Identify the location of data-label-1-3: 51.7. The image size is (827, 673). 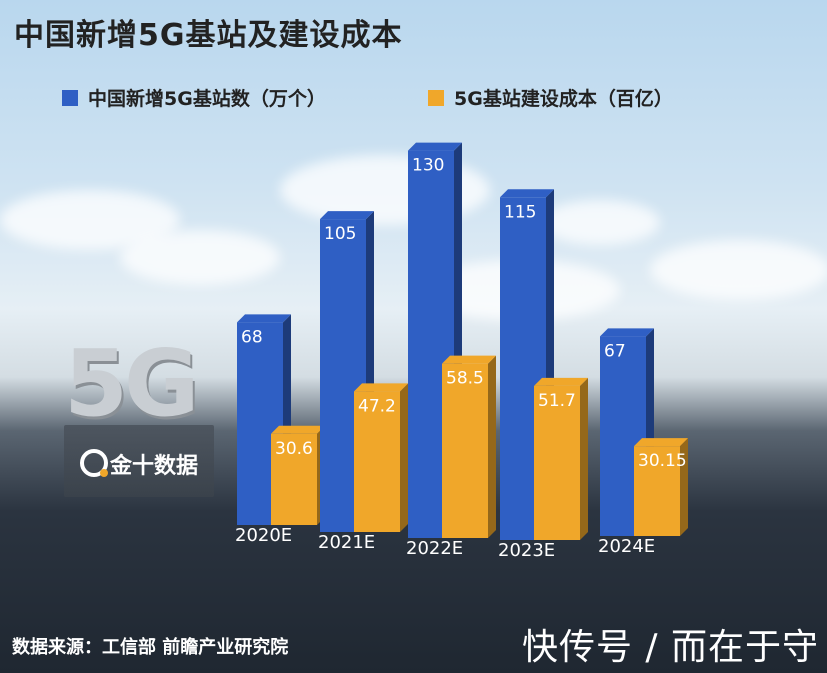
(557, 401).